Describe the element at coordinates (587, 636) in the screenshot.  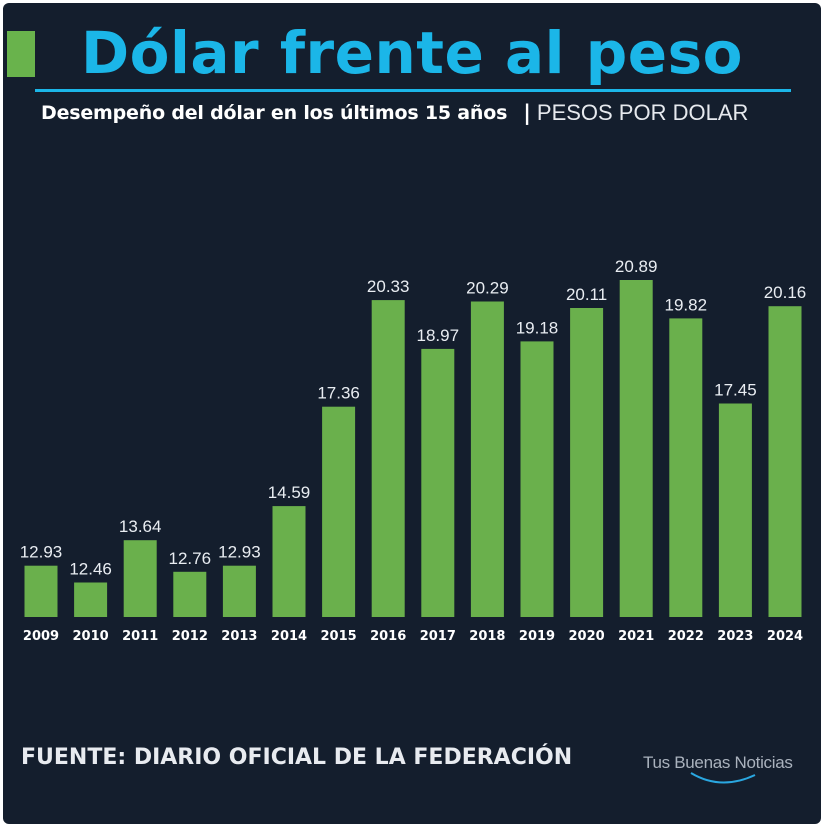
I see `x-tick-label-2020: 2020` at that location.